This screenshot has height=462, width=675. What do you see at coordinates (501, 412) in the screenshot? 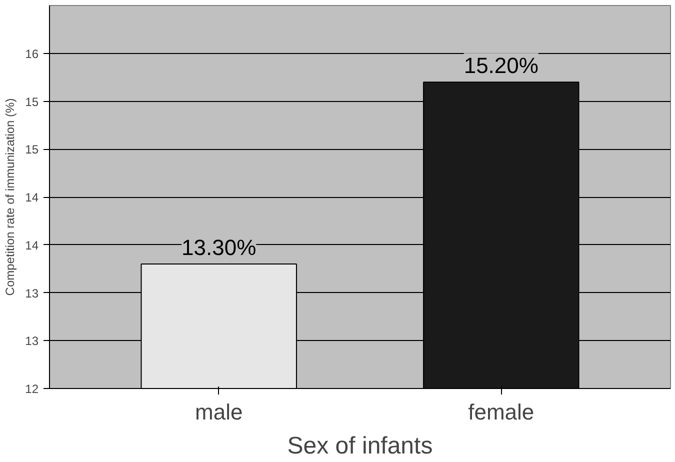
I see `x-tick-label: female` at bounding box center [501, 412].